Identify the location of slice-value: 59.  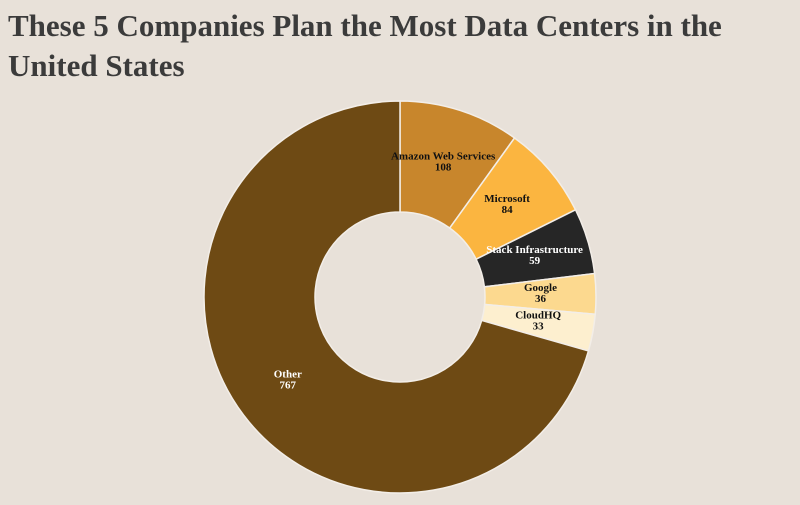
(535, 261).